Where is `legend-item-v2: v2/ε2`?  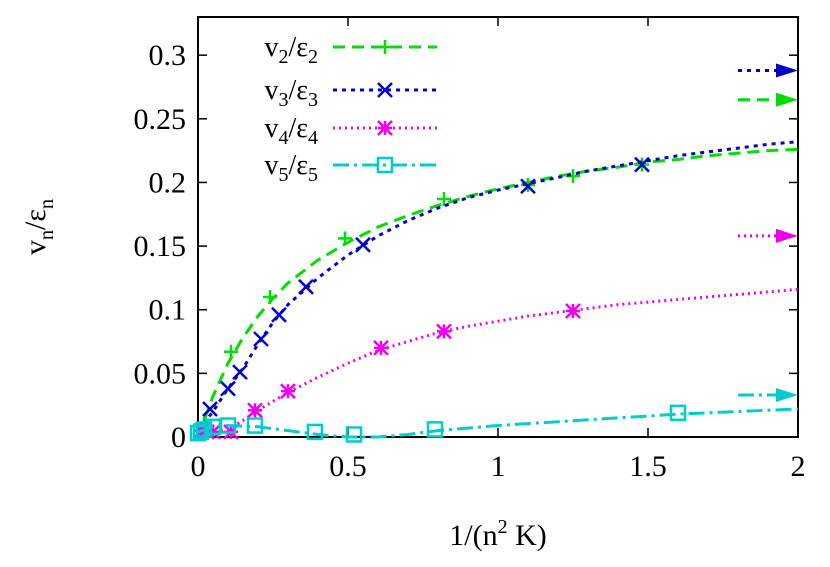 legend-item-v2: v2/ε2 is located at coordinates (350, 50).